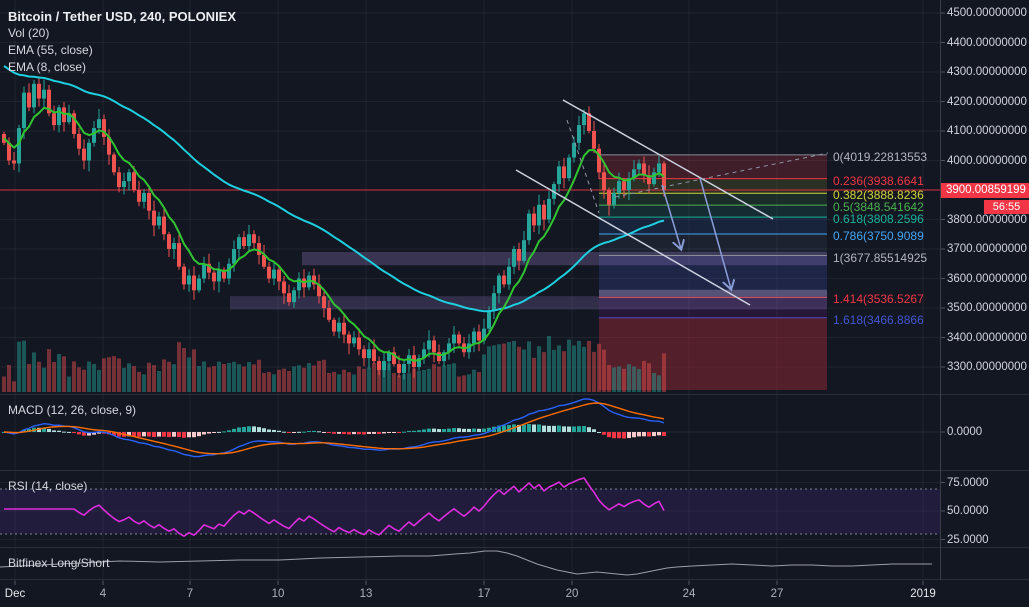 This screenshot has height=607, width=1029. What do you see at coordinates (987, 131) in the screenshot?
I see `price-tick: 4100.00000000` at bounding box center [987, 131].